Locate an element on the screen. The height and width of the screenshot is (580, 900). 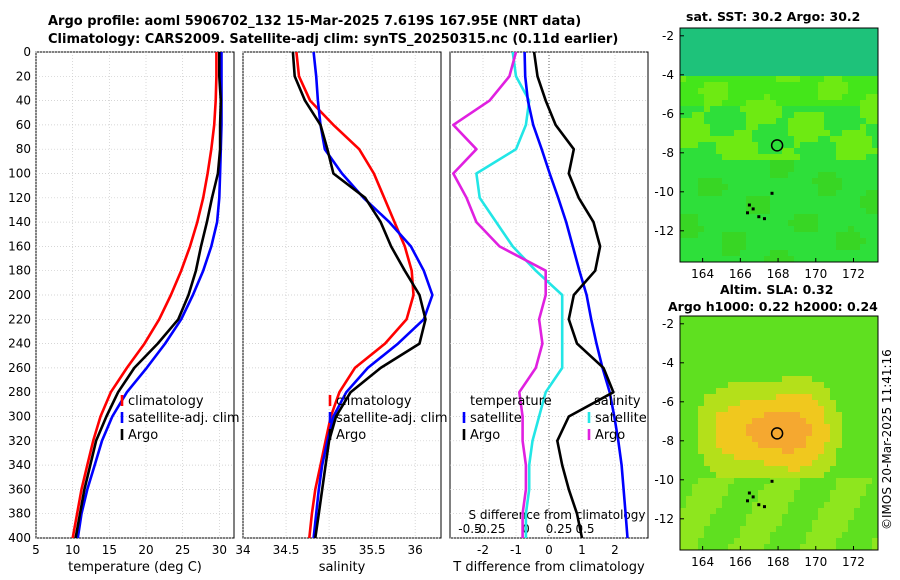
series-line is located at coordinates (576, 295).